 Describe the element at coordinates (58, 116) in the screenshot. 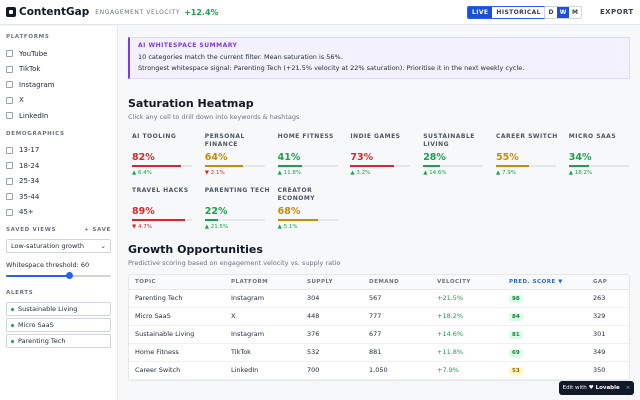

I see `platform-filter-item: LinkedIn` at that location.